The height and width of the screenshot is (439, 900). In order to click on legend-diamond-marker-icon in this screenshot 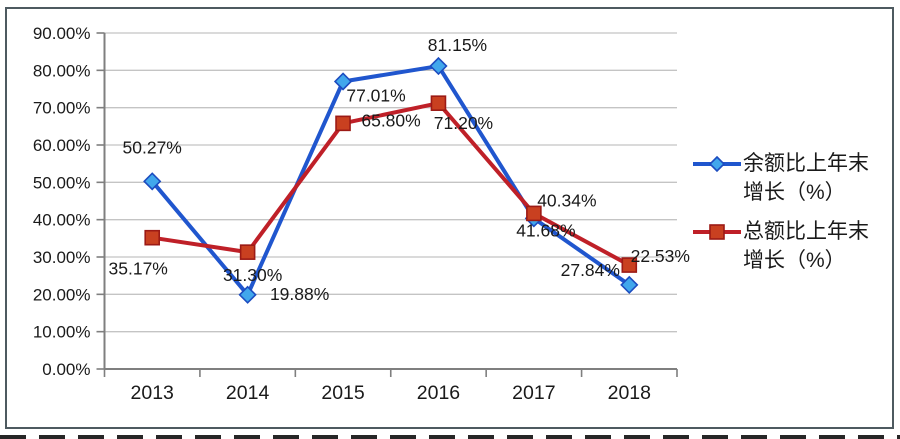, I will do `click(717, 164)`.